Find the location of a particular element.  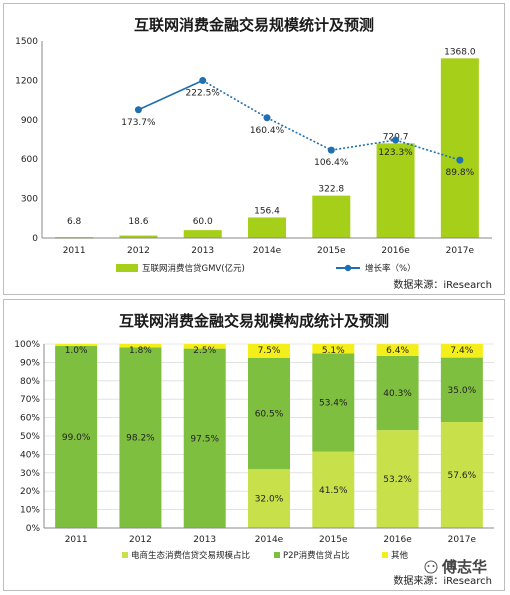

legend-label-growth: 增长率（%） is located at coordinates (390, 268).